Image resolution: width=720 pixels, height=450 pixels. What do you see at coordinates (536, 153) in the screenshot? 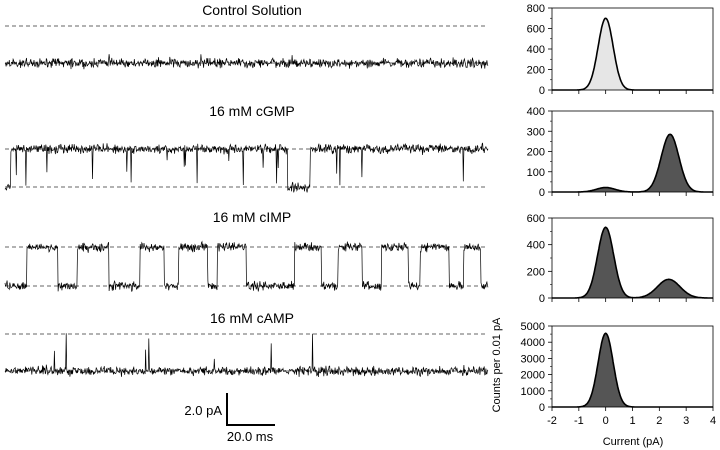
I see `y-tick-label-1-2: 200` at bounding box center [536, 153].